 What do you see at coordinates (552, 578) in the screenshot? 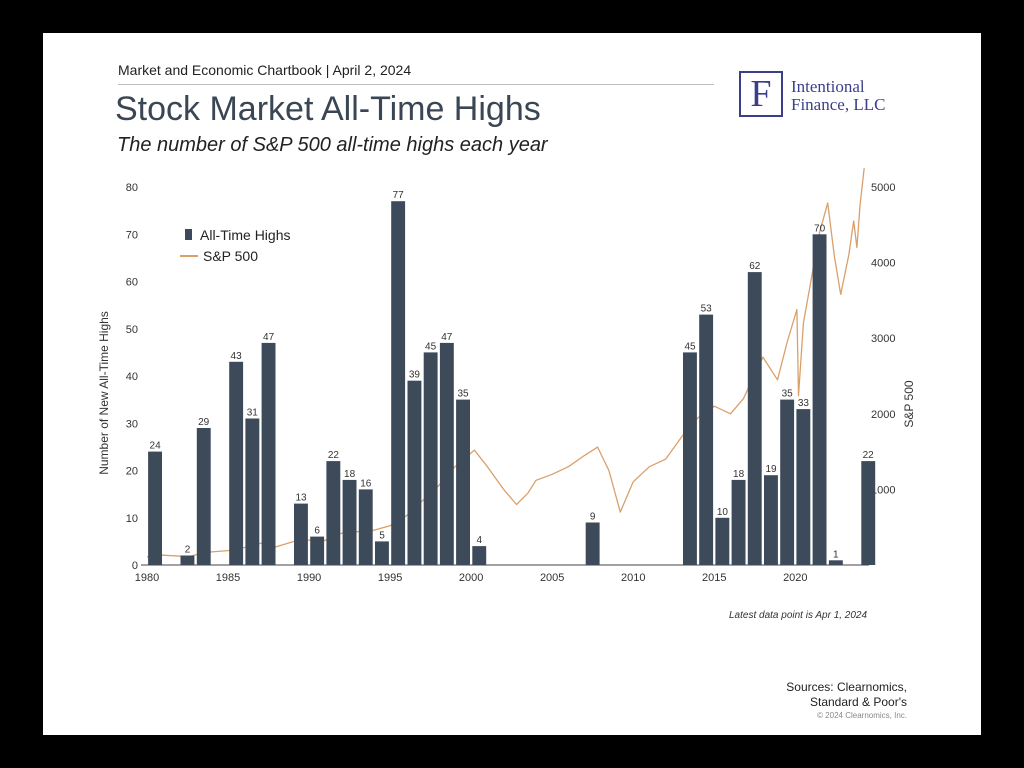
I see `x-tick-label: 2005` at bounding box center [552, 578].